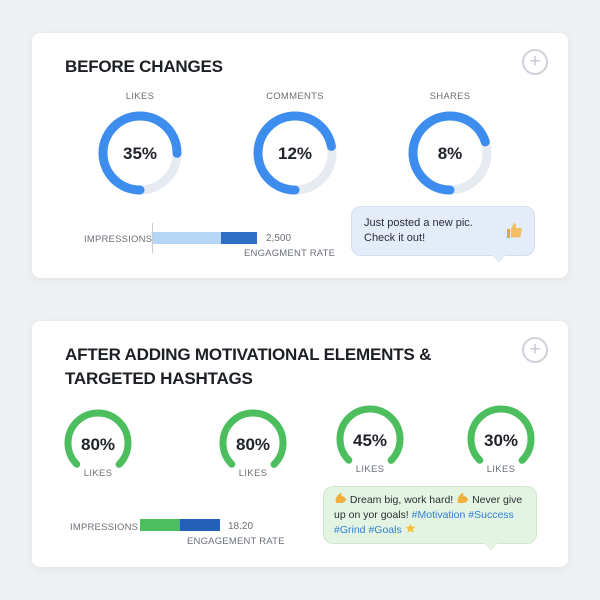 Image resolution: width=600 pixels, height=600 pixels. Describe the element at coordinates (279, 238) in the screenshot. I see `bar-value: 2,500` at that location.